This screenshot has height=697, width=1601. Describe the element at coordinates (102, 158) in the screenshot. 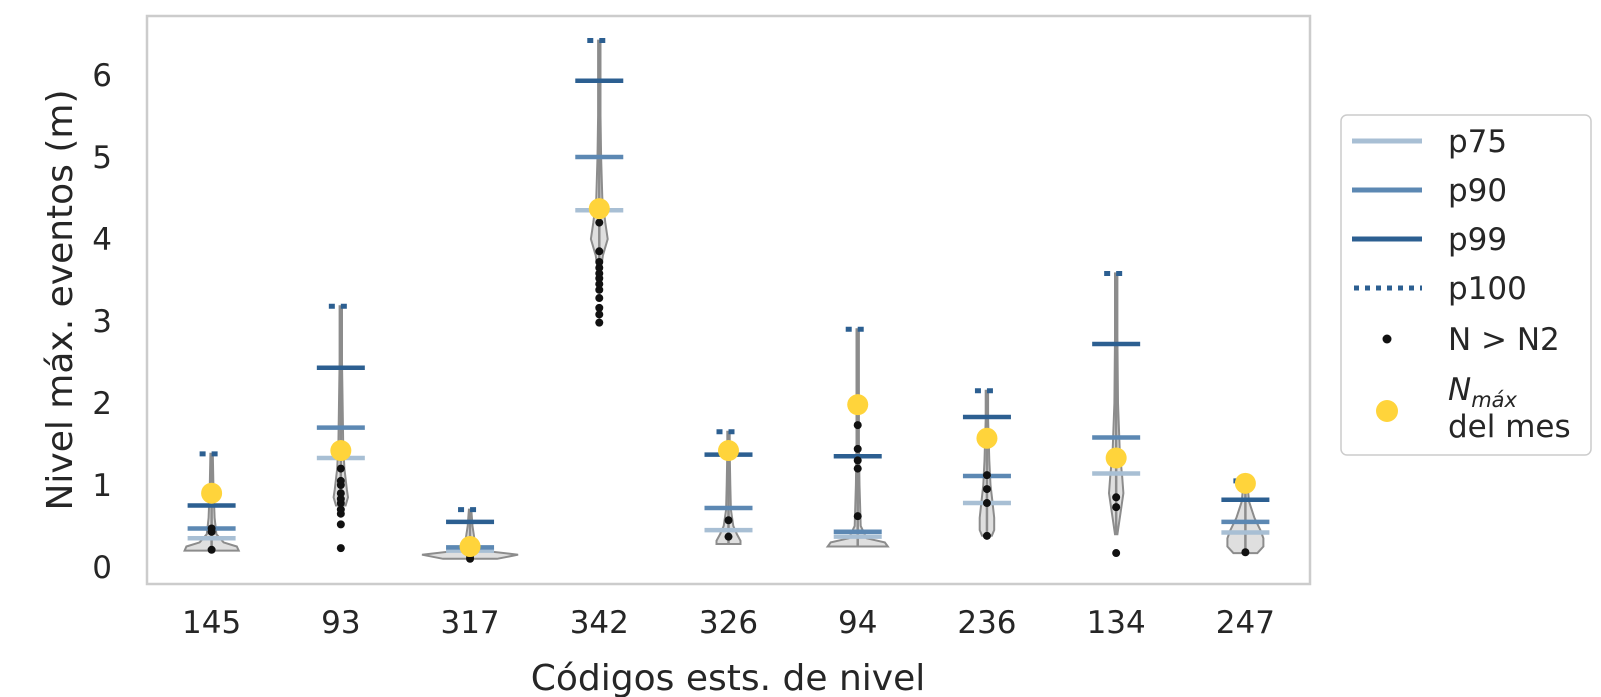

I see `y-tick-label: 5` at that location.